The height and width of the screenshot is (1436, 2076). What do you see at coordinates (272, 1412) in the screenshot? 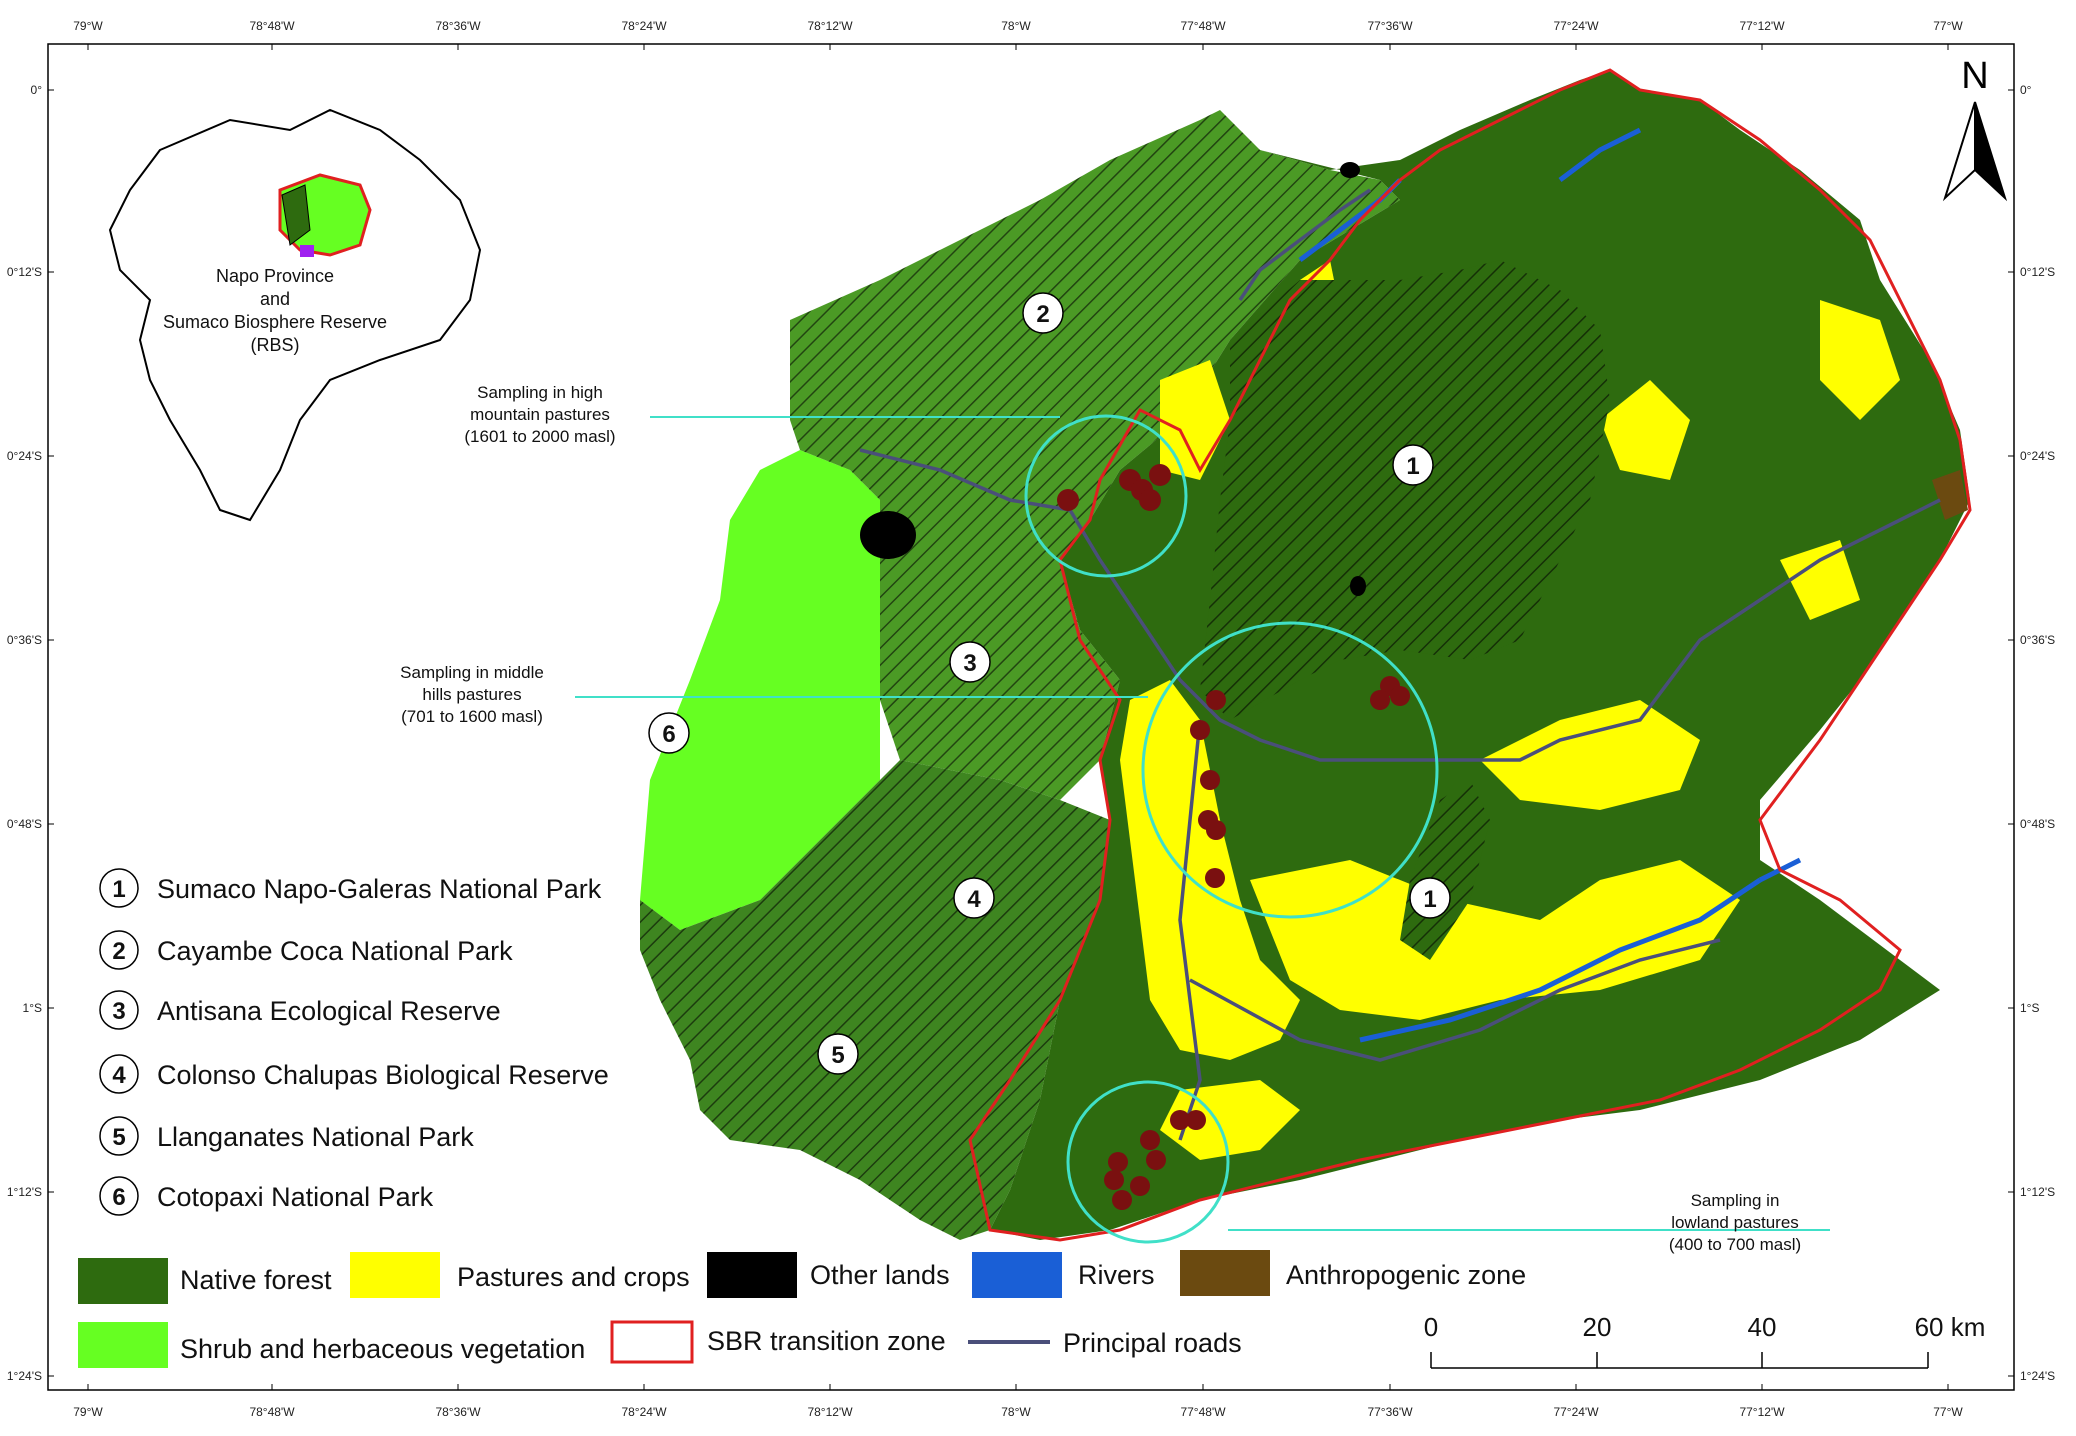
I see `grid-label-bottom: 78°48'W` at bounding box center [272, 1412].